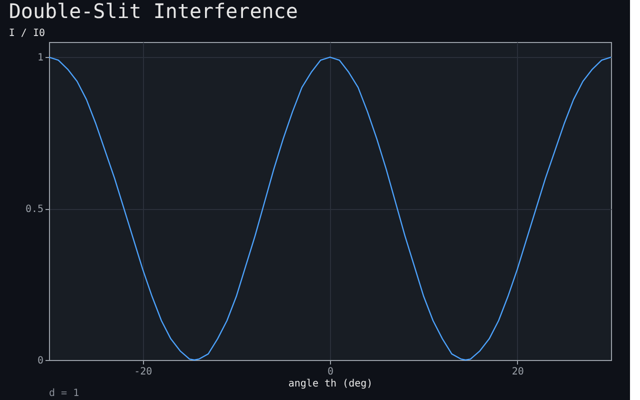 This screenshot has width=640, height=400. What do you see at coordinates (330, 372) in the screenshot?
I see `x-tick-label: 0` at bounding box center [330, 372].